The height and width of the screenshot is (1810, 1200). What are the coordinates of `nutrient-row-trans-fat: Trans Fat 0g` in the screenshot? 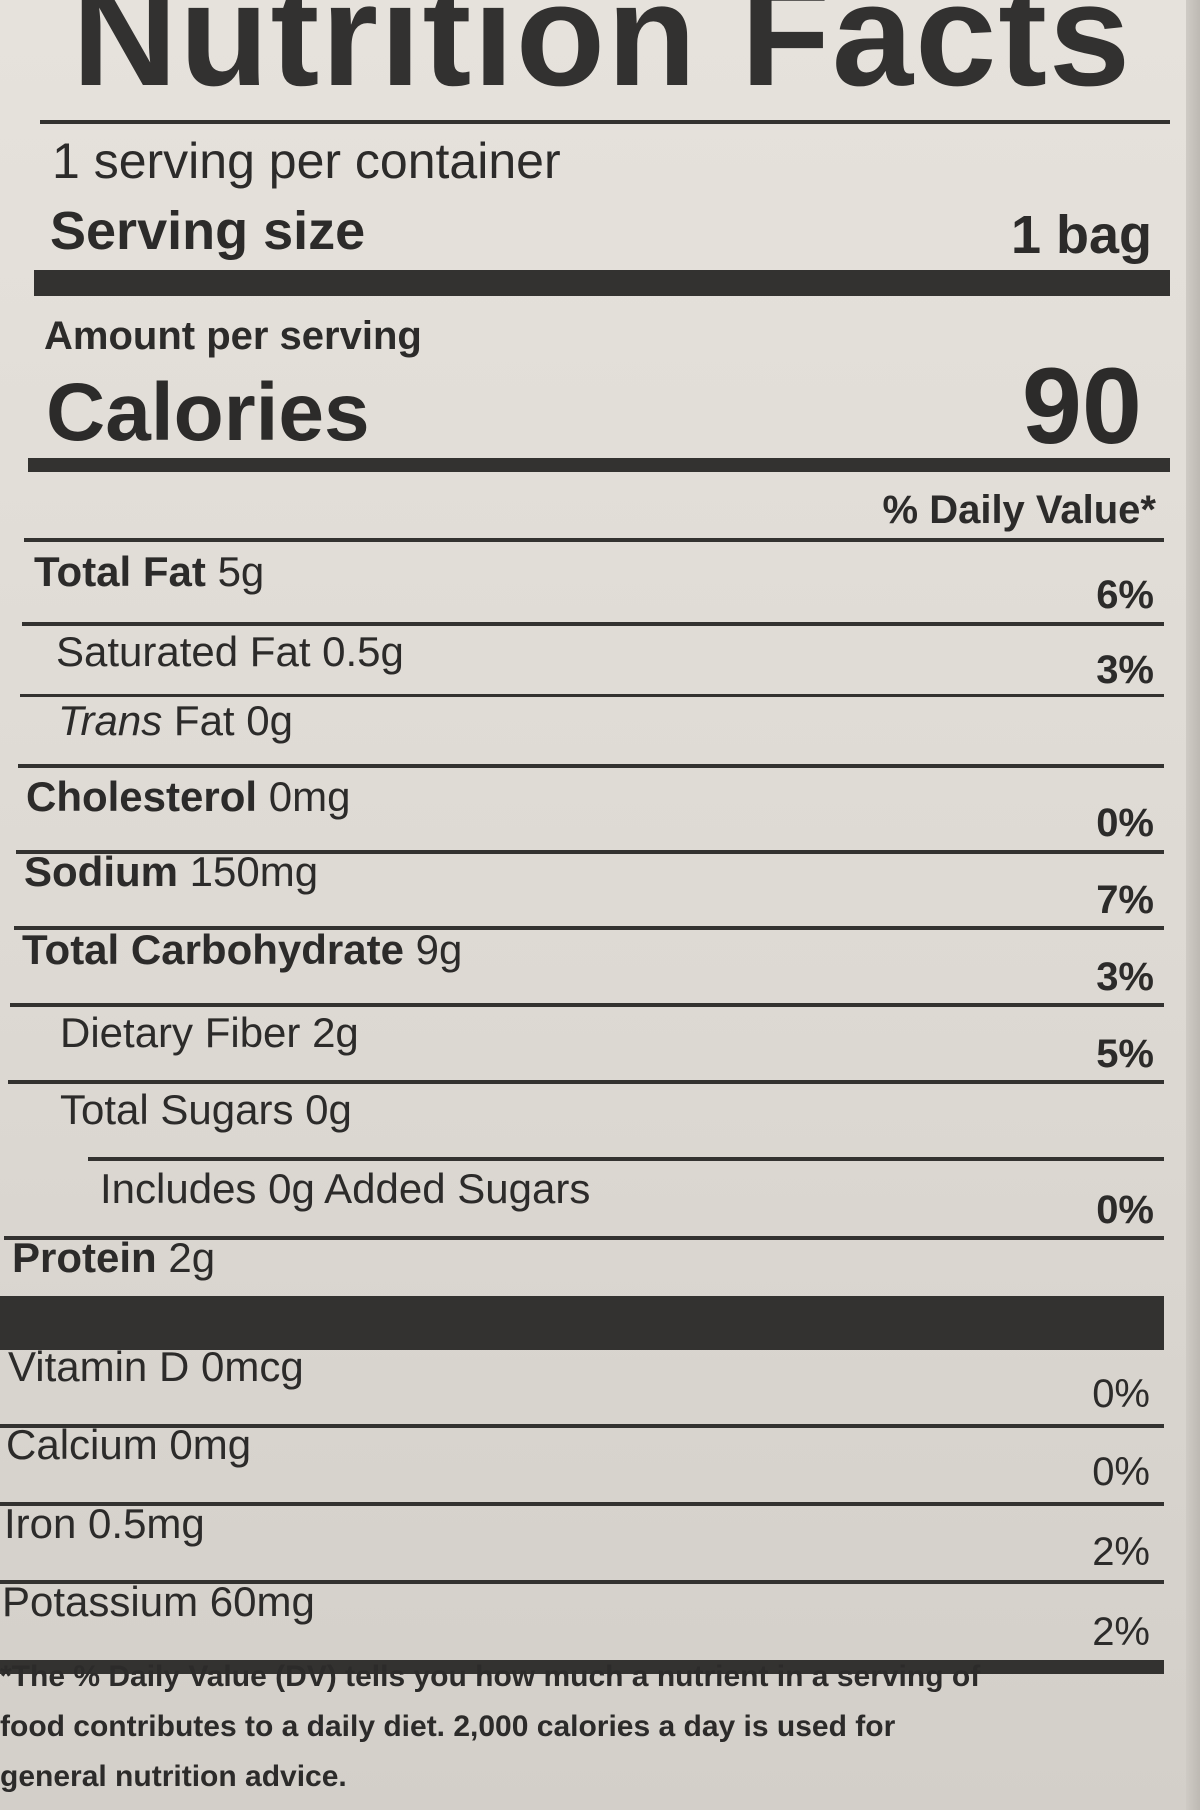 It's located at (175, 721).